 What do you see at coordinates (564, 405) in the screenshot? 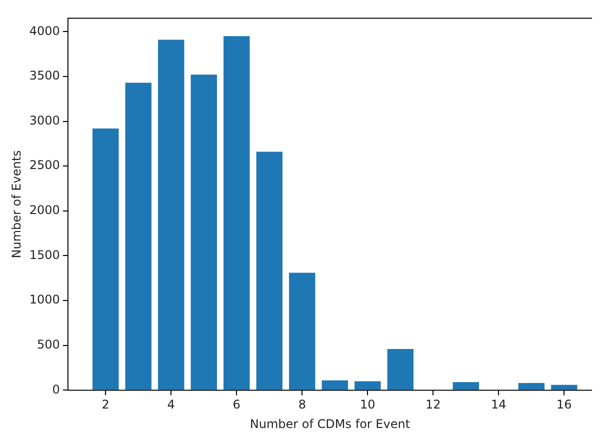
I see `x-tick-label: 16` at bounding box center [564, 405].